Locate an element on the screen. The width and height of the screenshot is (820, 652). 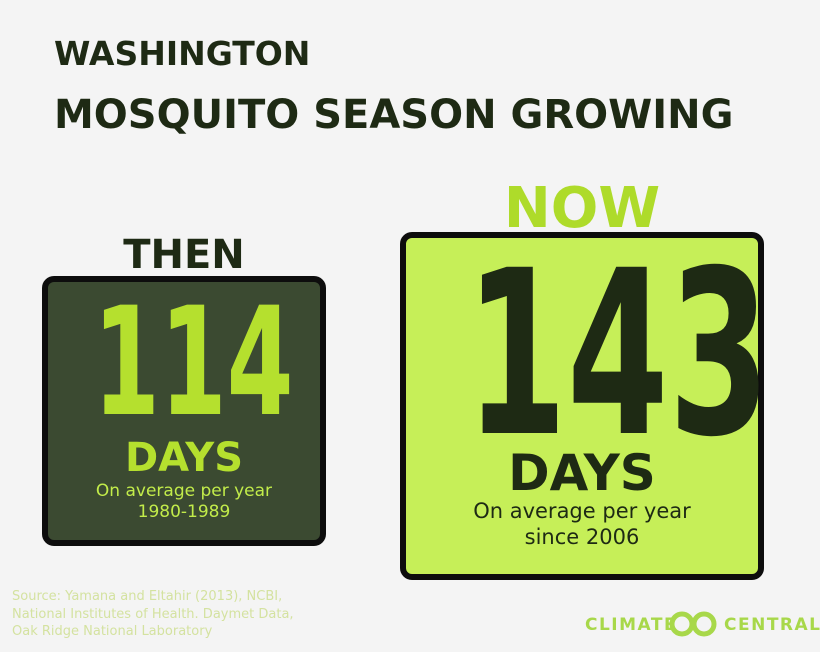
brand-logo is located at coordinates (693, 624).